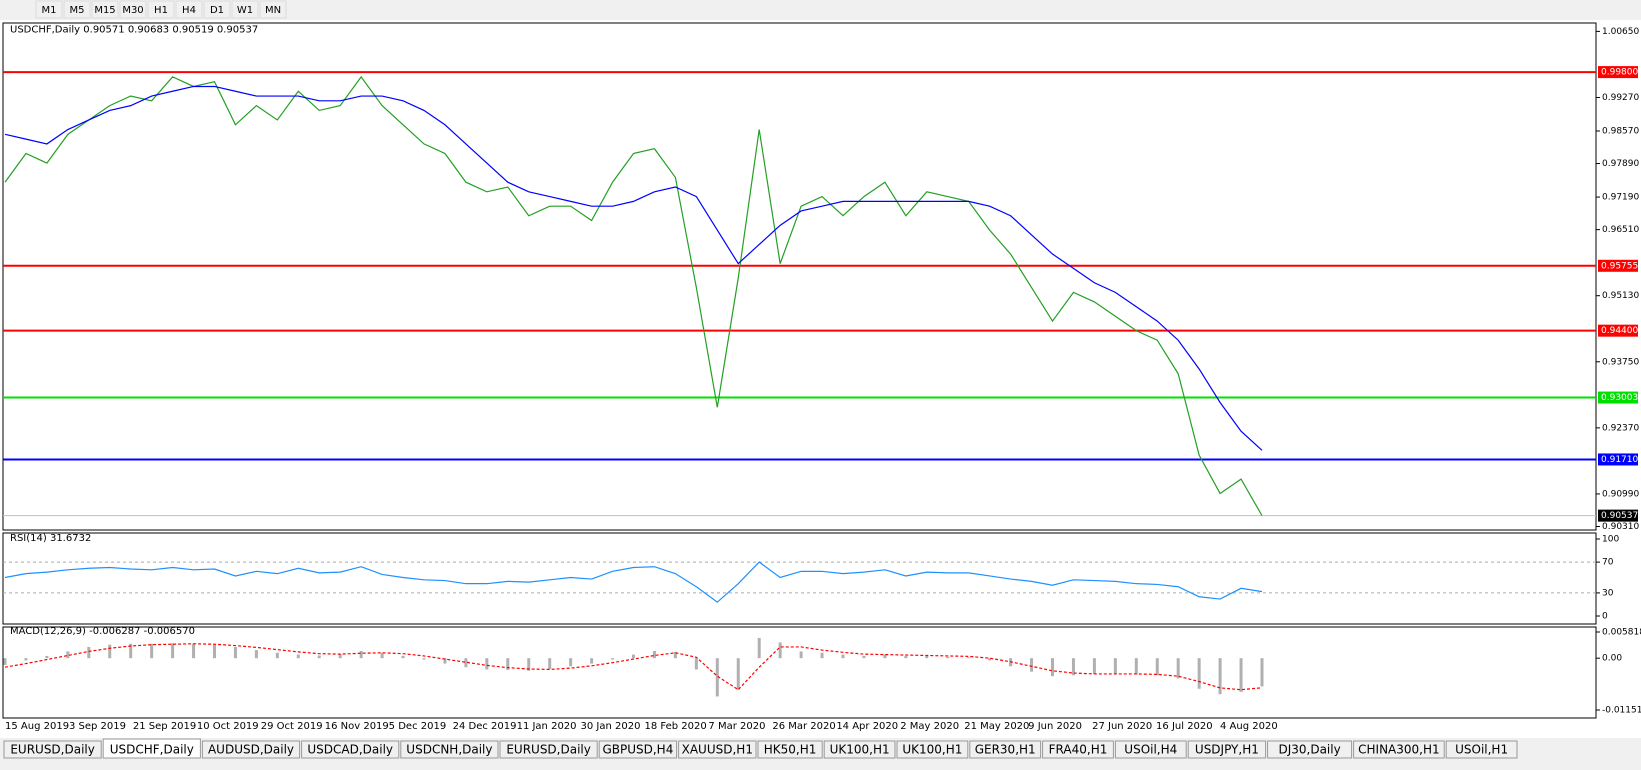 The height and width of the screenshot is (770, 1641). I want to click on timeframe-label: W1, so click(245, 10).